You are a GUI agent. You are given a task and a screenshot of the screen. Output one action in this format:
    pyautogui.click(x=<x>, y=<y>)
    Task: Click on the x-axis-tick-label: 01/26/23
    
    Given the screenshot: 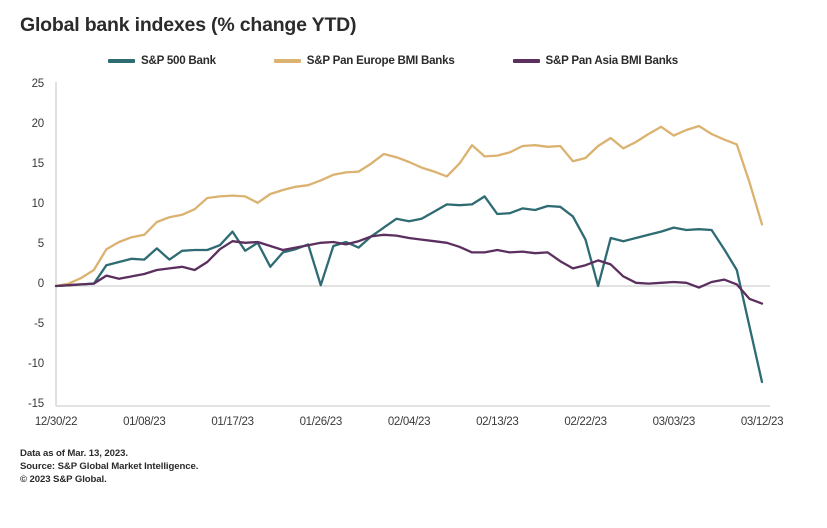 What is the action you would take?
    pyautogui.click(x=321, y=422)
    